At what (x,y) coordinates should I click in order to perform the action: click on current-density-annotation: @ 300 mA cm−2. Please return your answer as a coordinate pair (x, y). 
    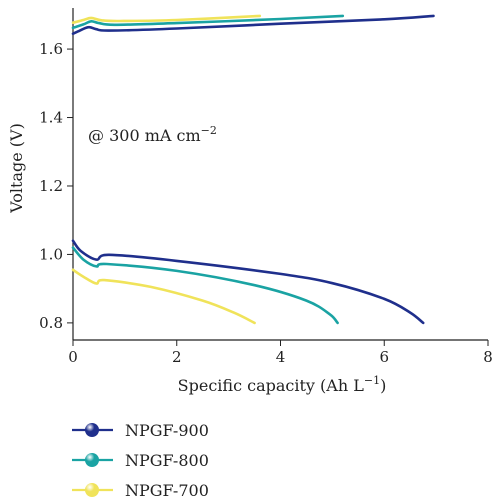
    Looking at the image, I should click on (152, 134).